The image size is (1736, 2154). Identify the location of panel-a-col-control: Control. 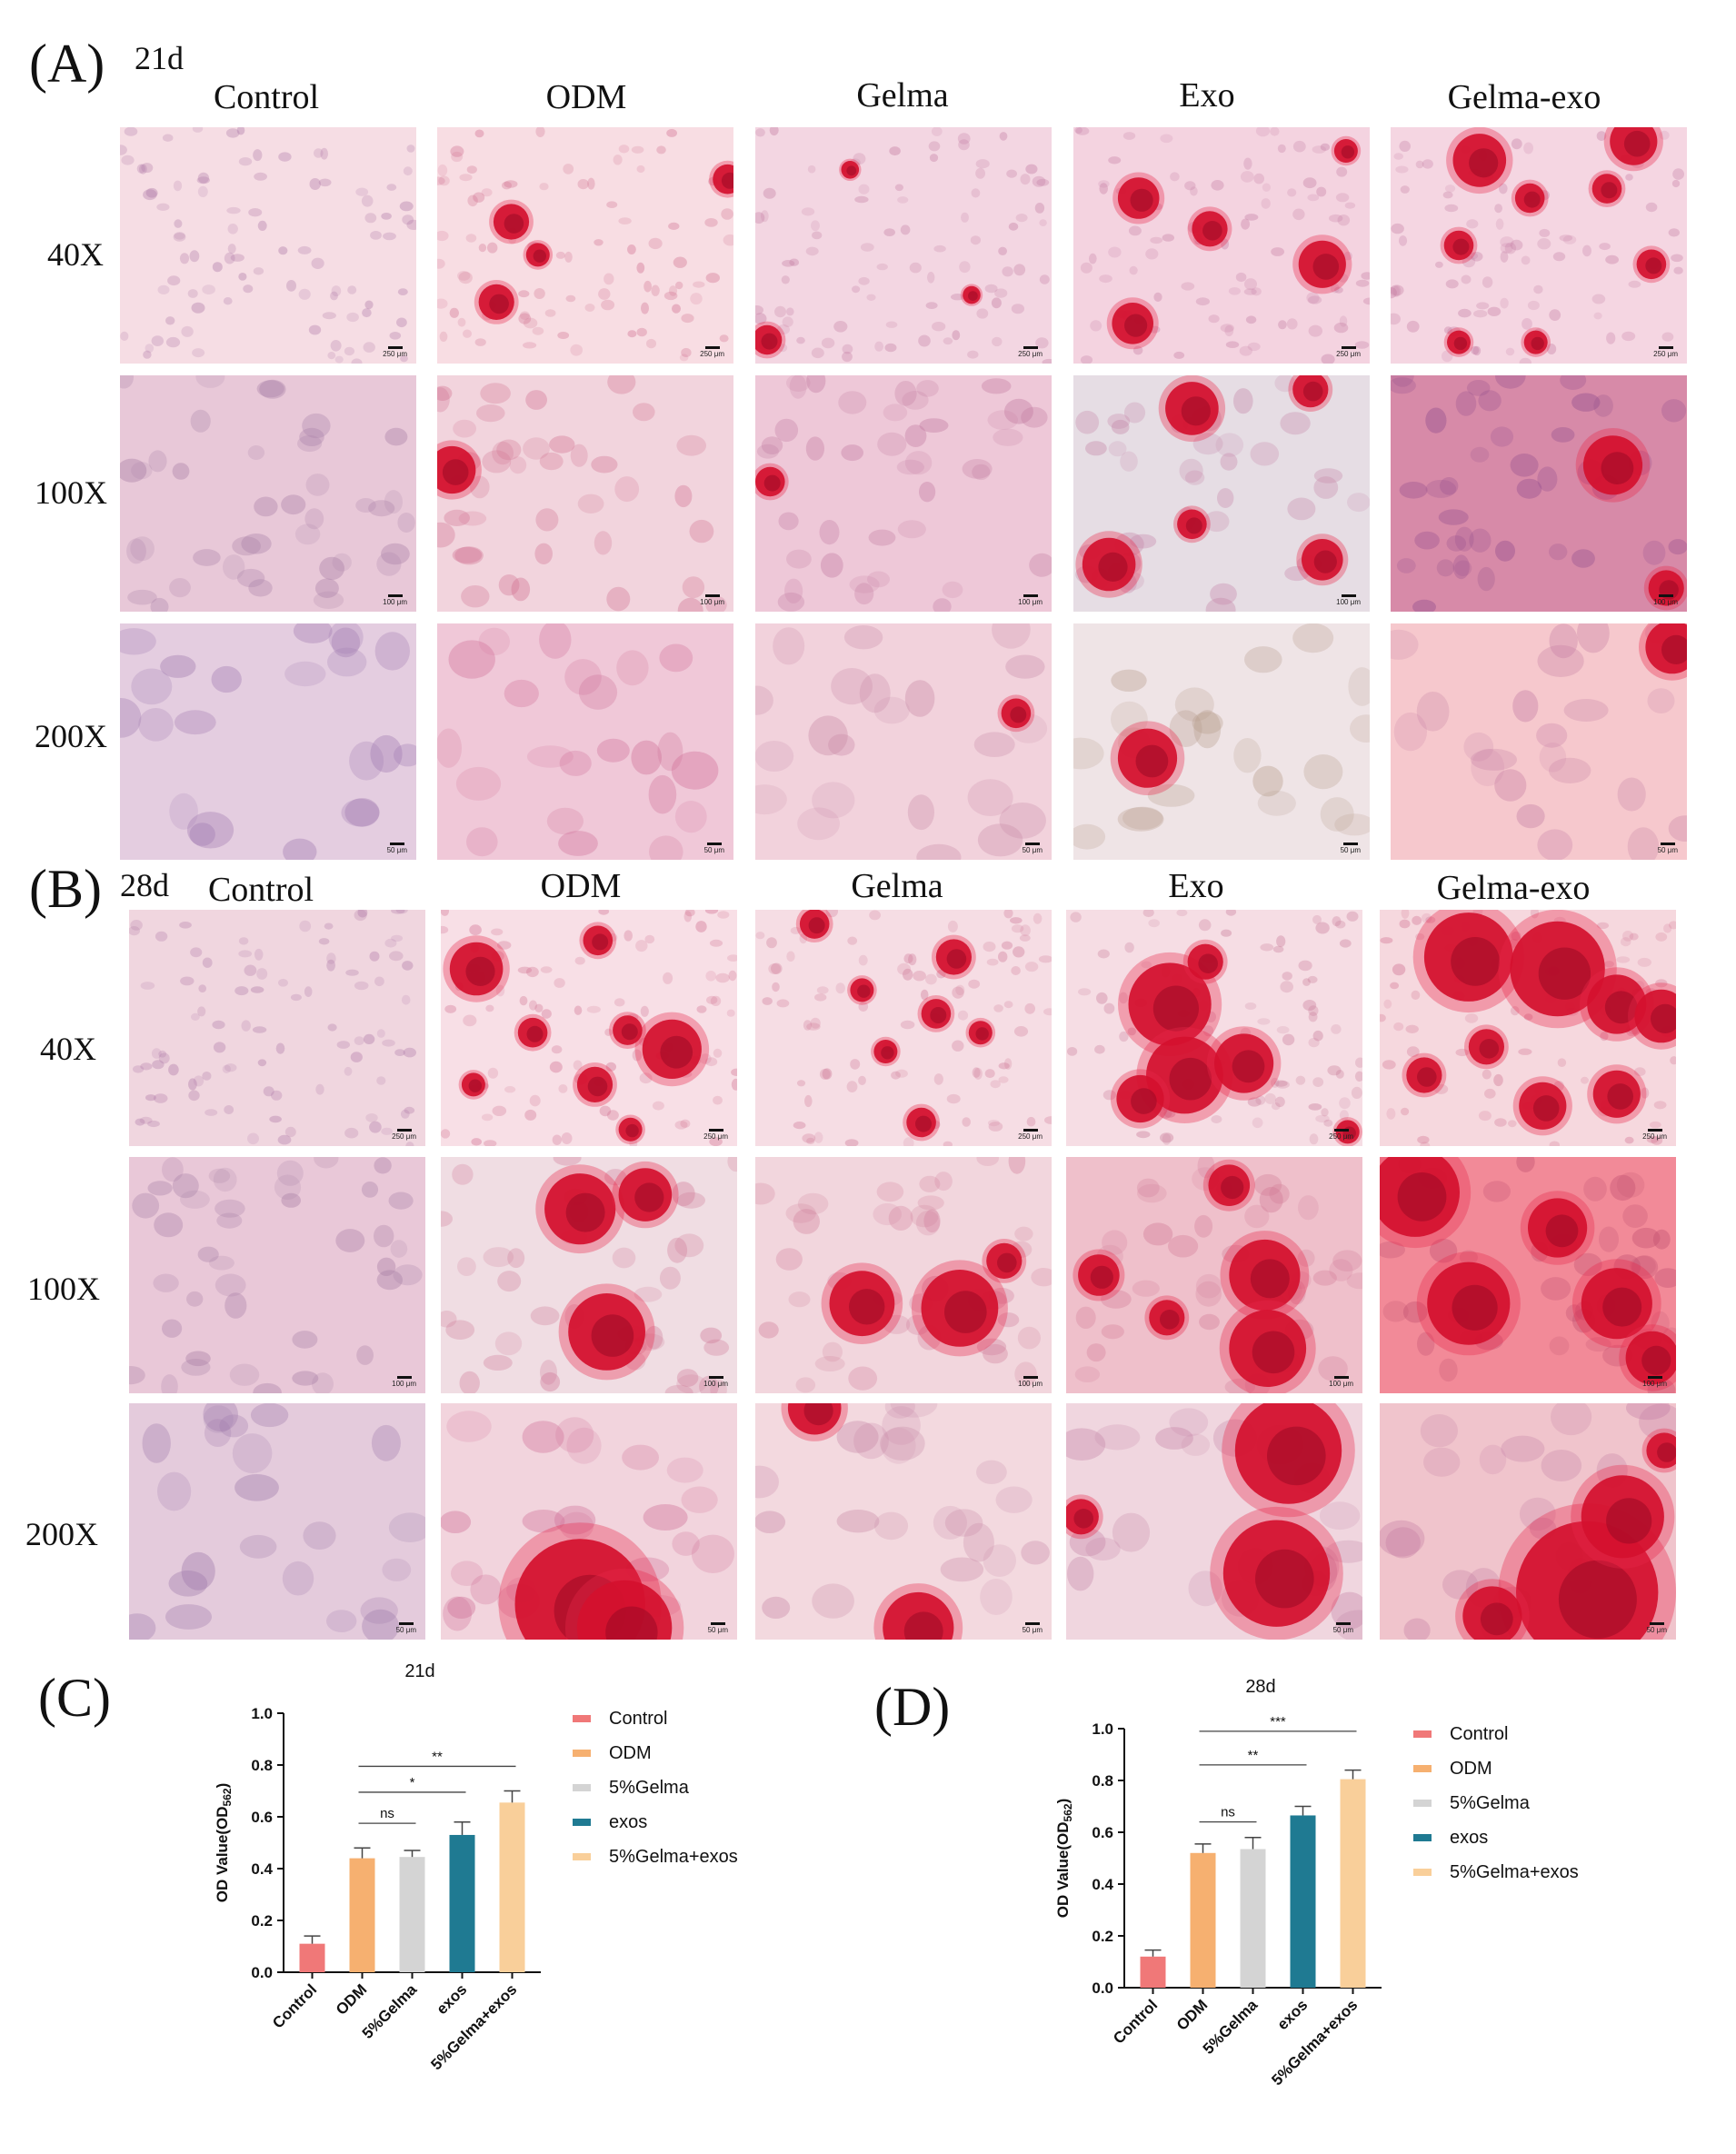
(266, 97).